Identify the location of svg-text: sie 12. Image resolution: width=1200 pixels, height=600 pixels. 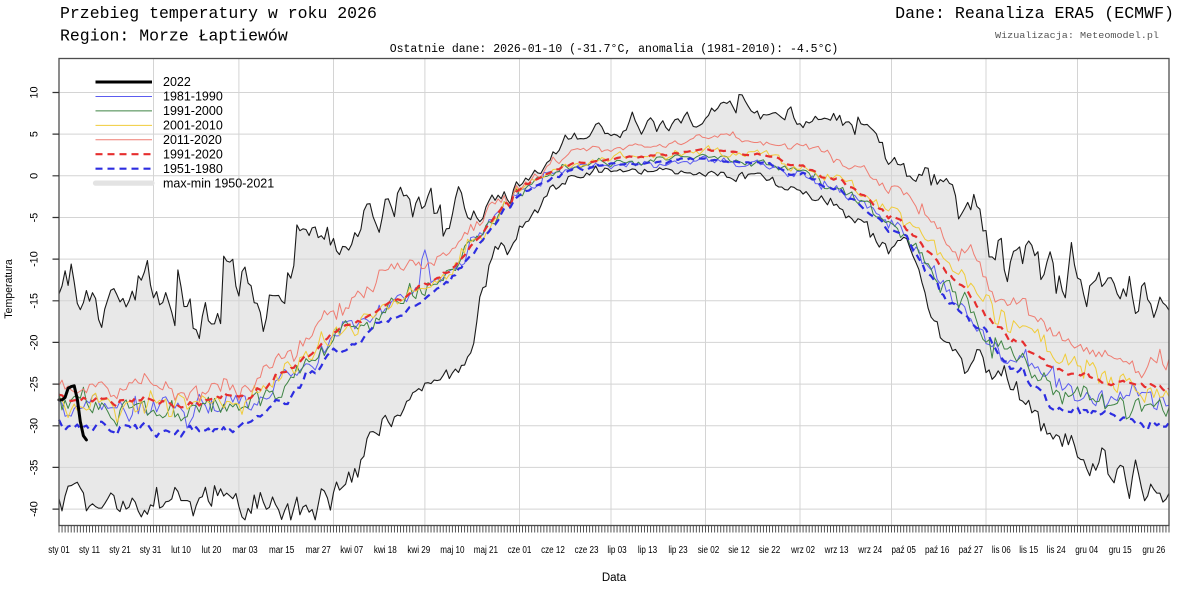
(739, 549).